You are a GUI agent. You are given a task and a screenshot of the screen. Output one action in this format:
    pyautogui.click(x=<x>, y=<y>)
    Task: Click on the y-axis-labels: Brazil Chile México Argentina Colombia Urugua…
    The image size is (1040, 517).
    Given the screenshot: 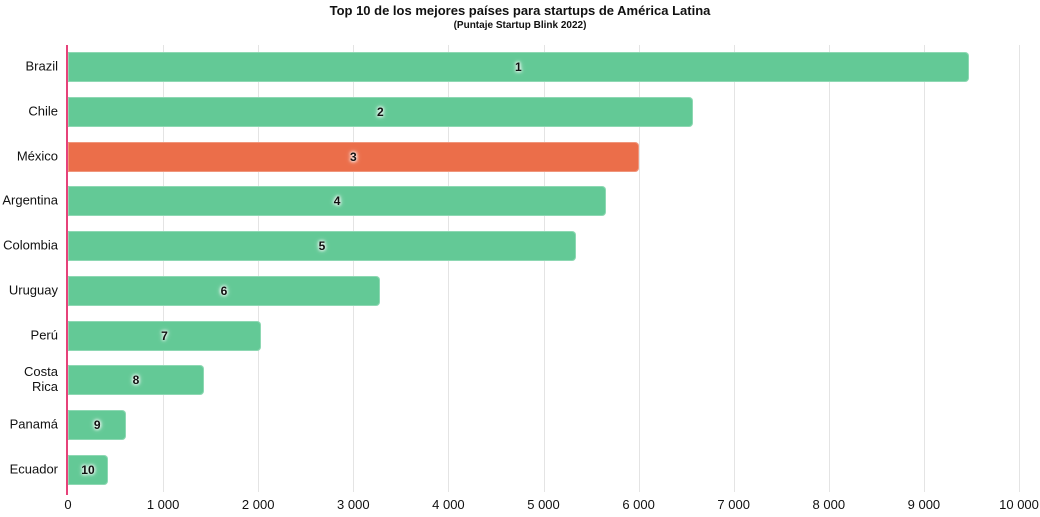 What is the action you would take?
    pyautogui.click(x=30, y=268)
    